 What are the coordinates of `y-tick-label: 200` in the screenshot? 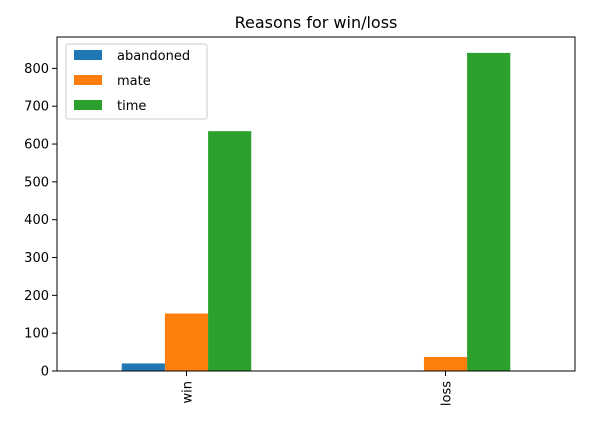 It's located at (36, 296).